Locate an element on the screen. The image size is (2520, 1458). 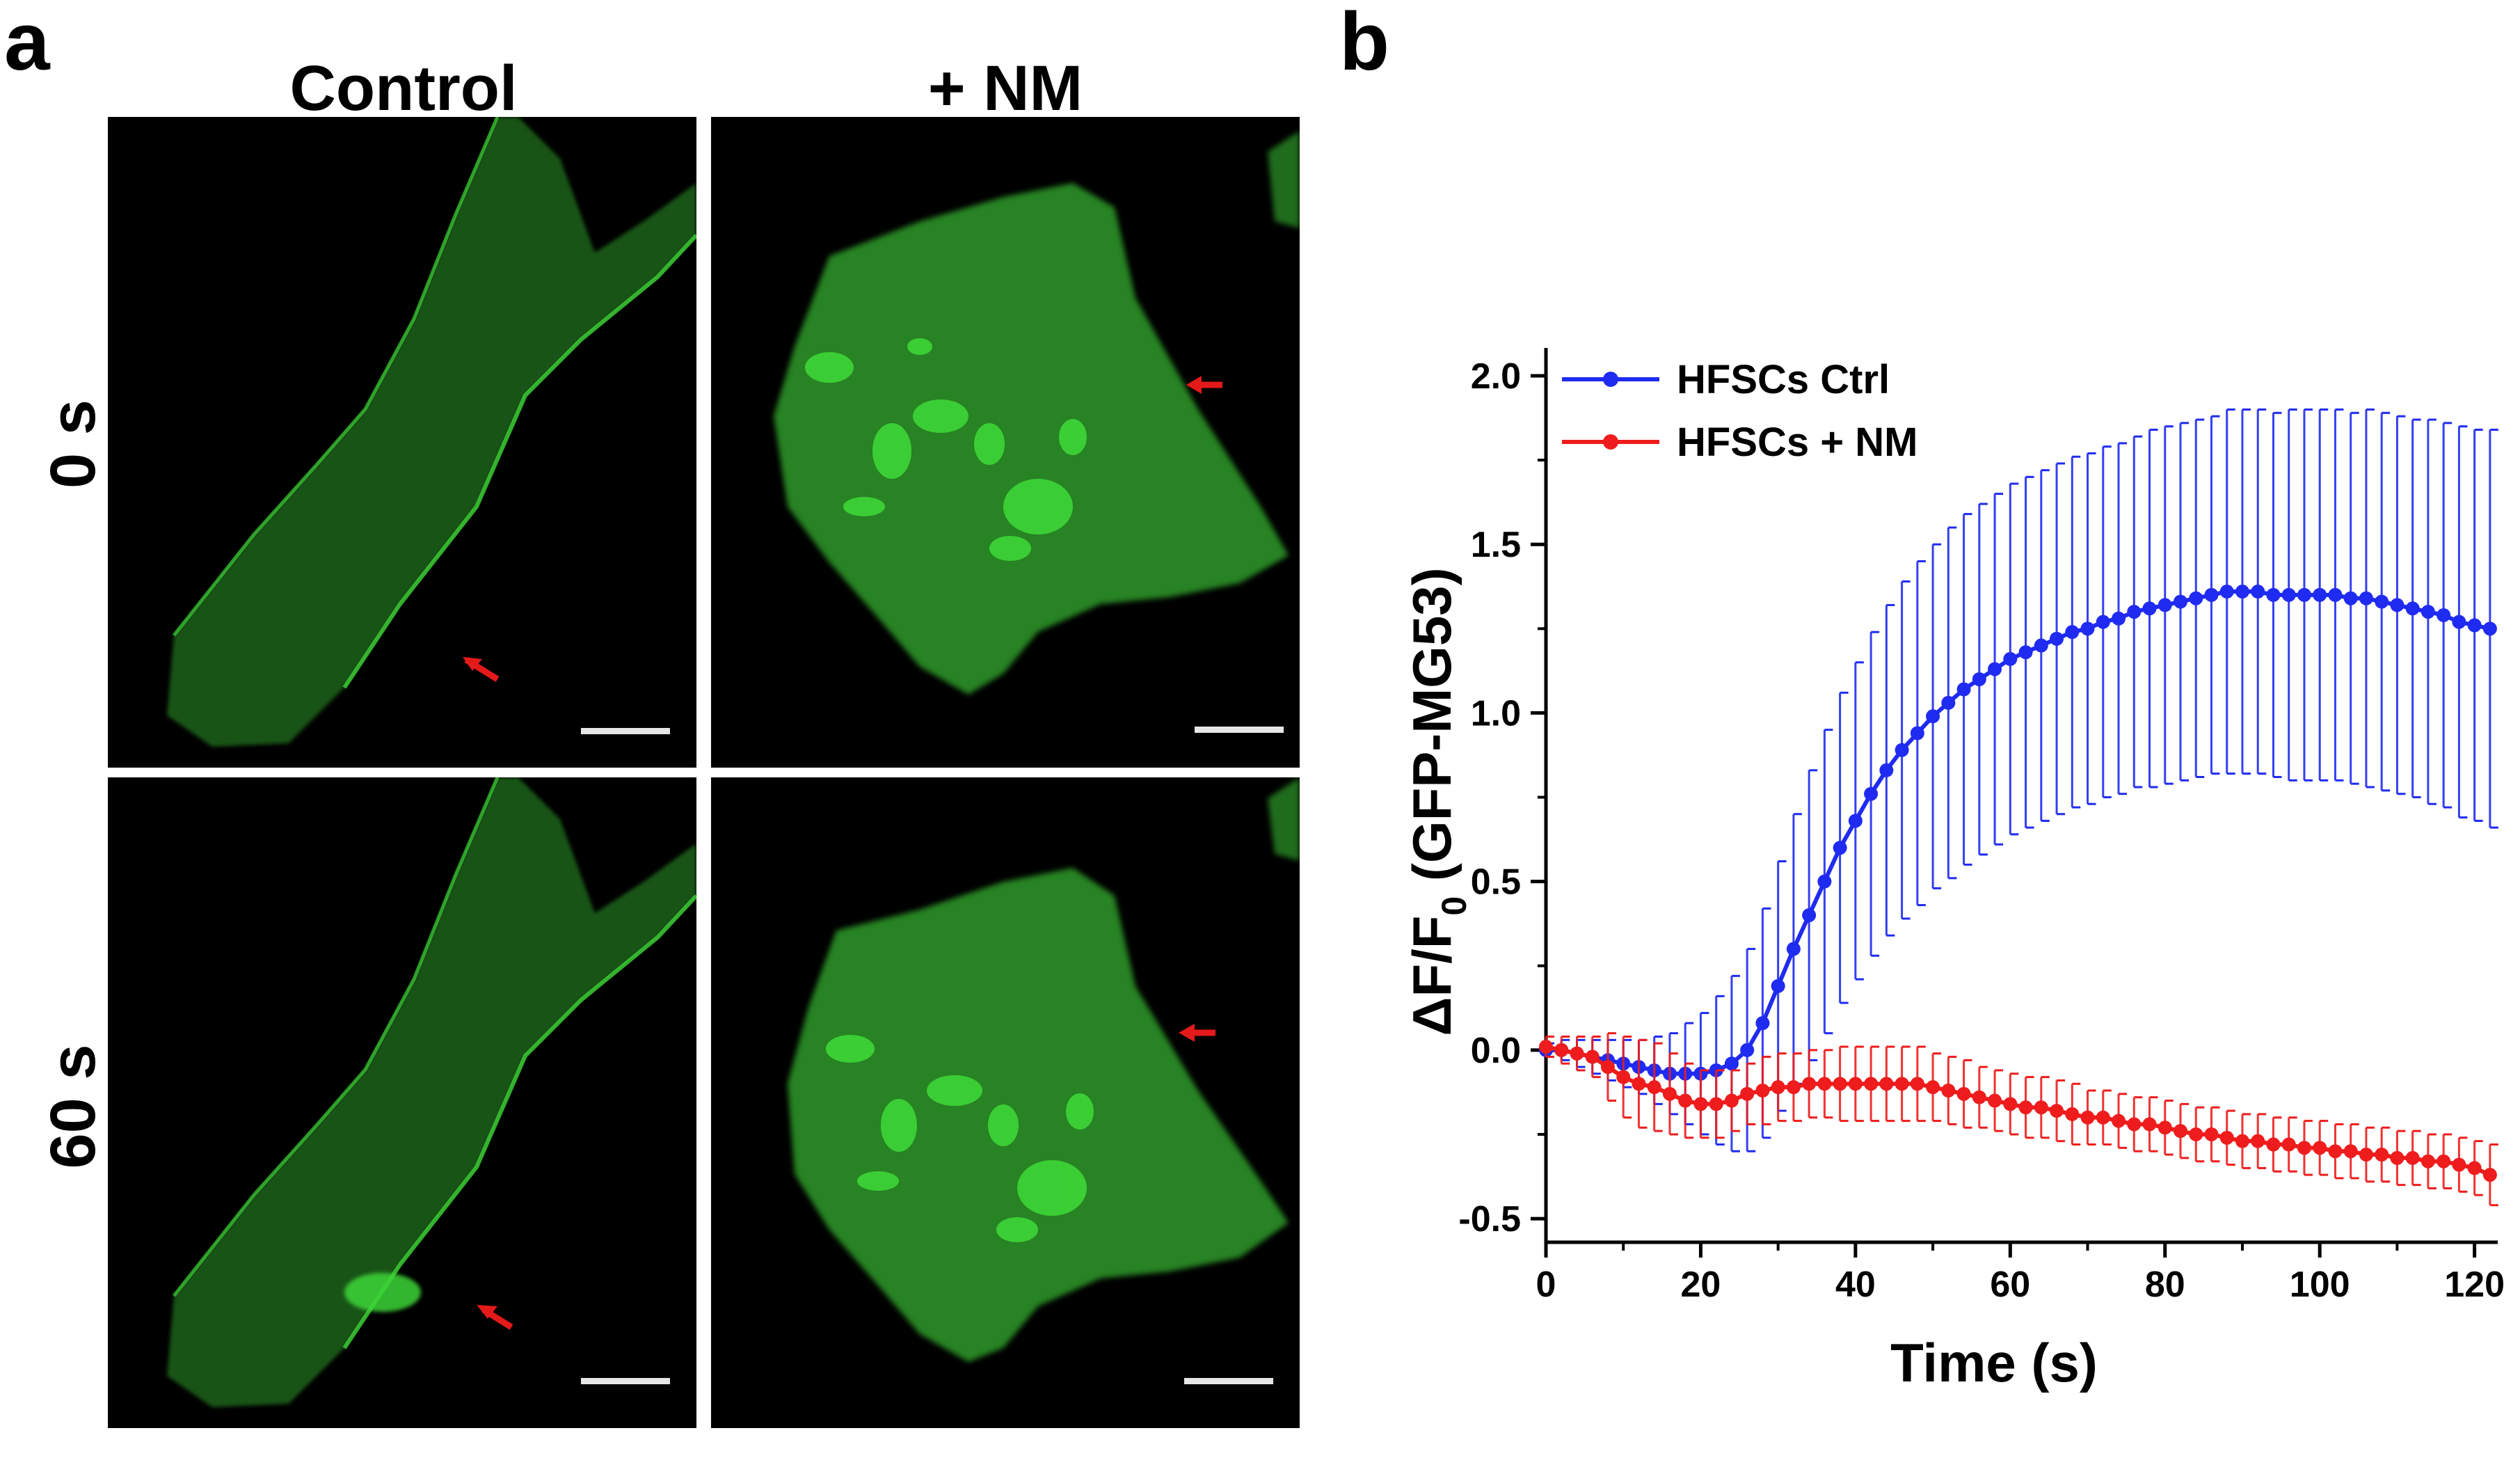
y-tick-label: 0.5 is located at coordinates (1496, 882).